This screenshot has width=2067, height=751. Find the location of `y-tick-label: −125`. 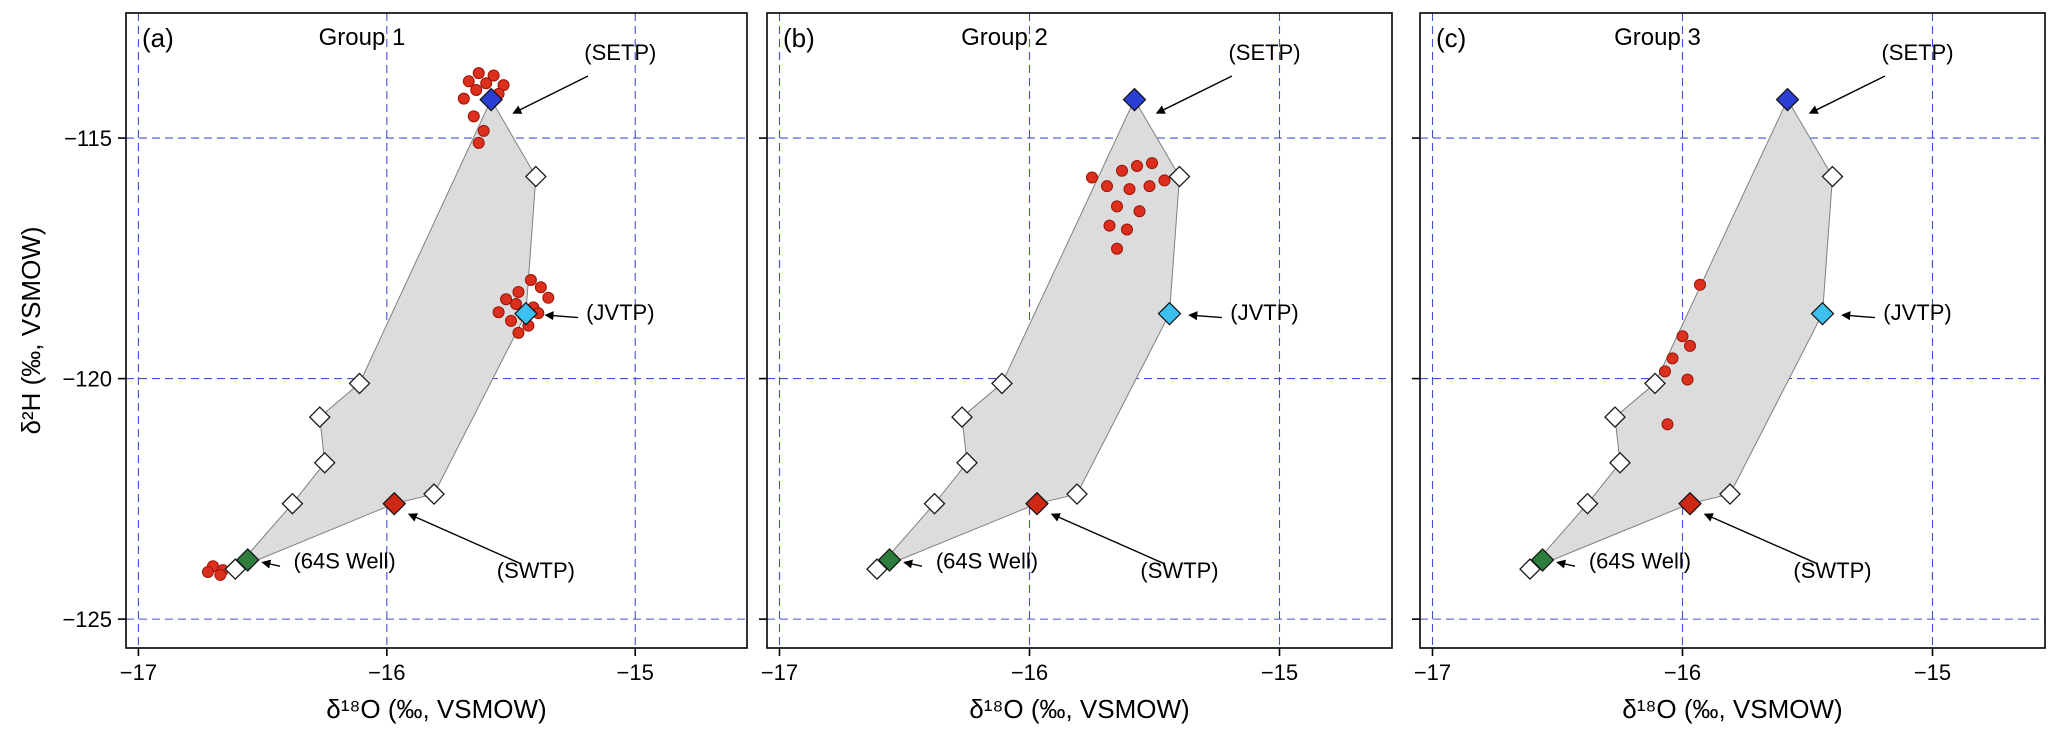

y-tick-label: −125 is located at coordinates (87, 619).